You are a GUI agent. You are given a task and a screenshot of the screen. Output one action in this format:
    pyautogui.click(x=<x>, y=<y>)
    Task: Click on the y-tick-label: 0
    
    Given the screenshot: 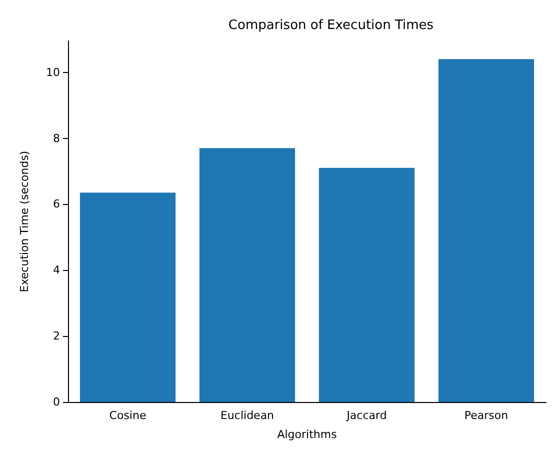 What is the action you would take?
    pyautogui.click(x=56, y=402)
    